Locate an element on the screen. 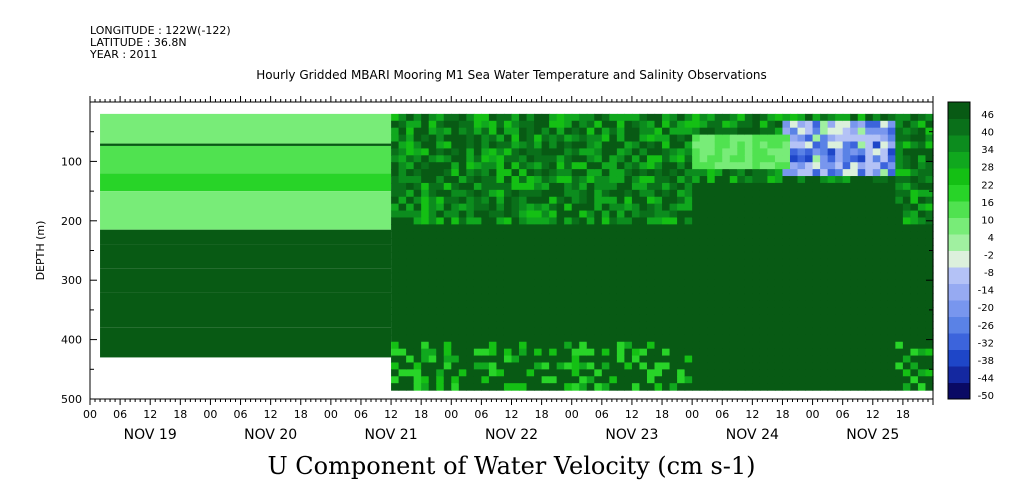 The width and height of the screenshot is (1009, 504). colorbar-label: -32 is located at coordinates (986, 343).